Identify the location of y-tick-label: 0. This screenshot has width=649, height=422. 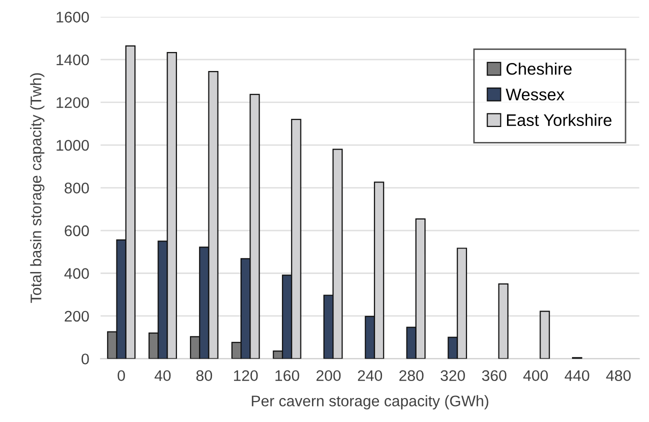
(85, 359).